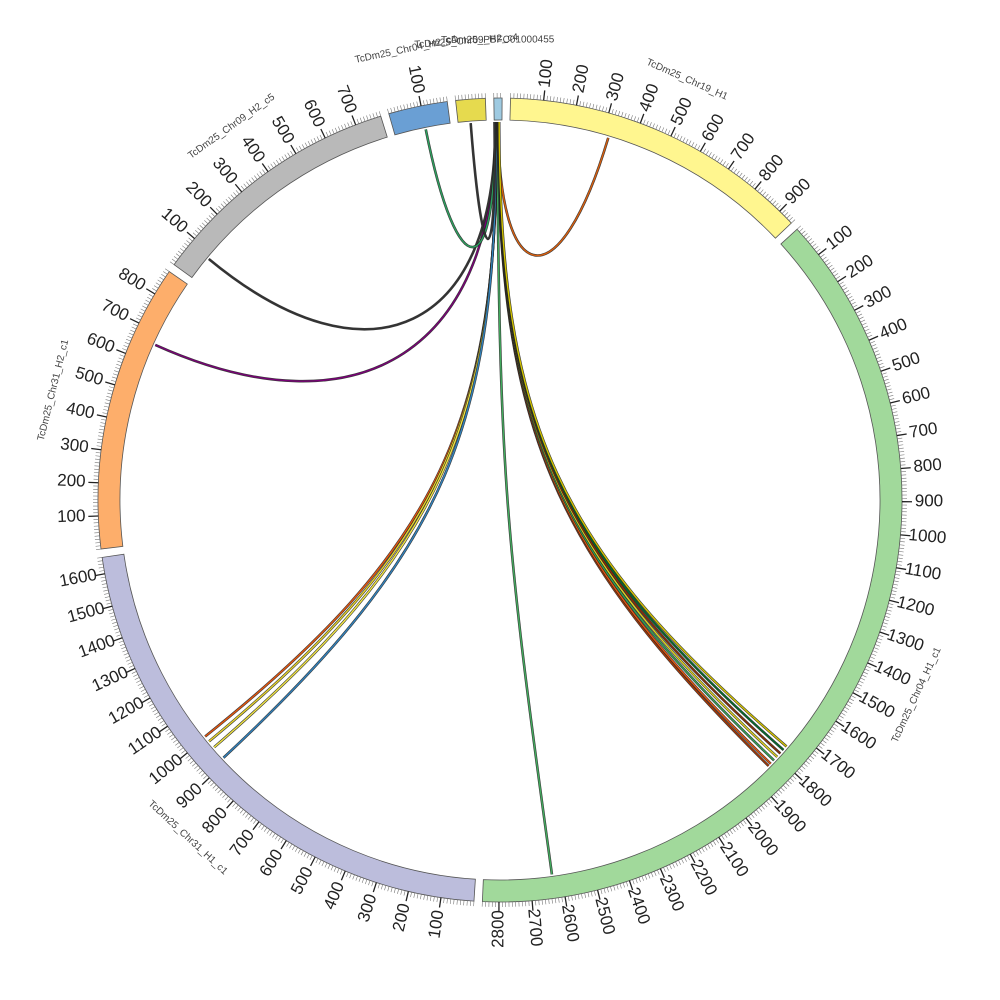 This screenshot has width=1000, height=1000. I want to click on tick-label: 2100, so click(734, 859).